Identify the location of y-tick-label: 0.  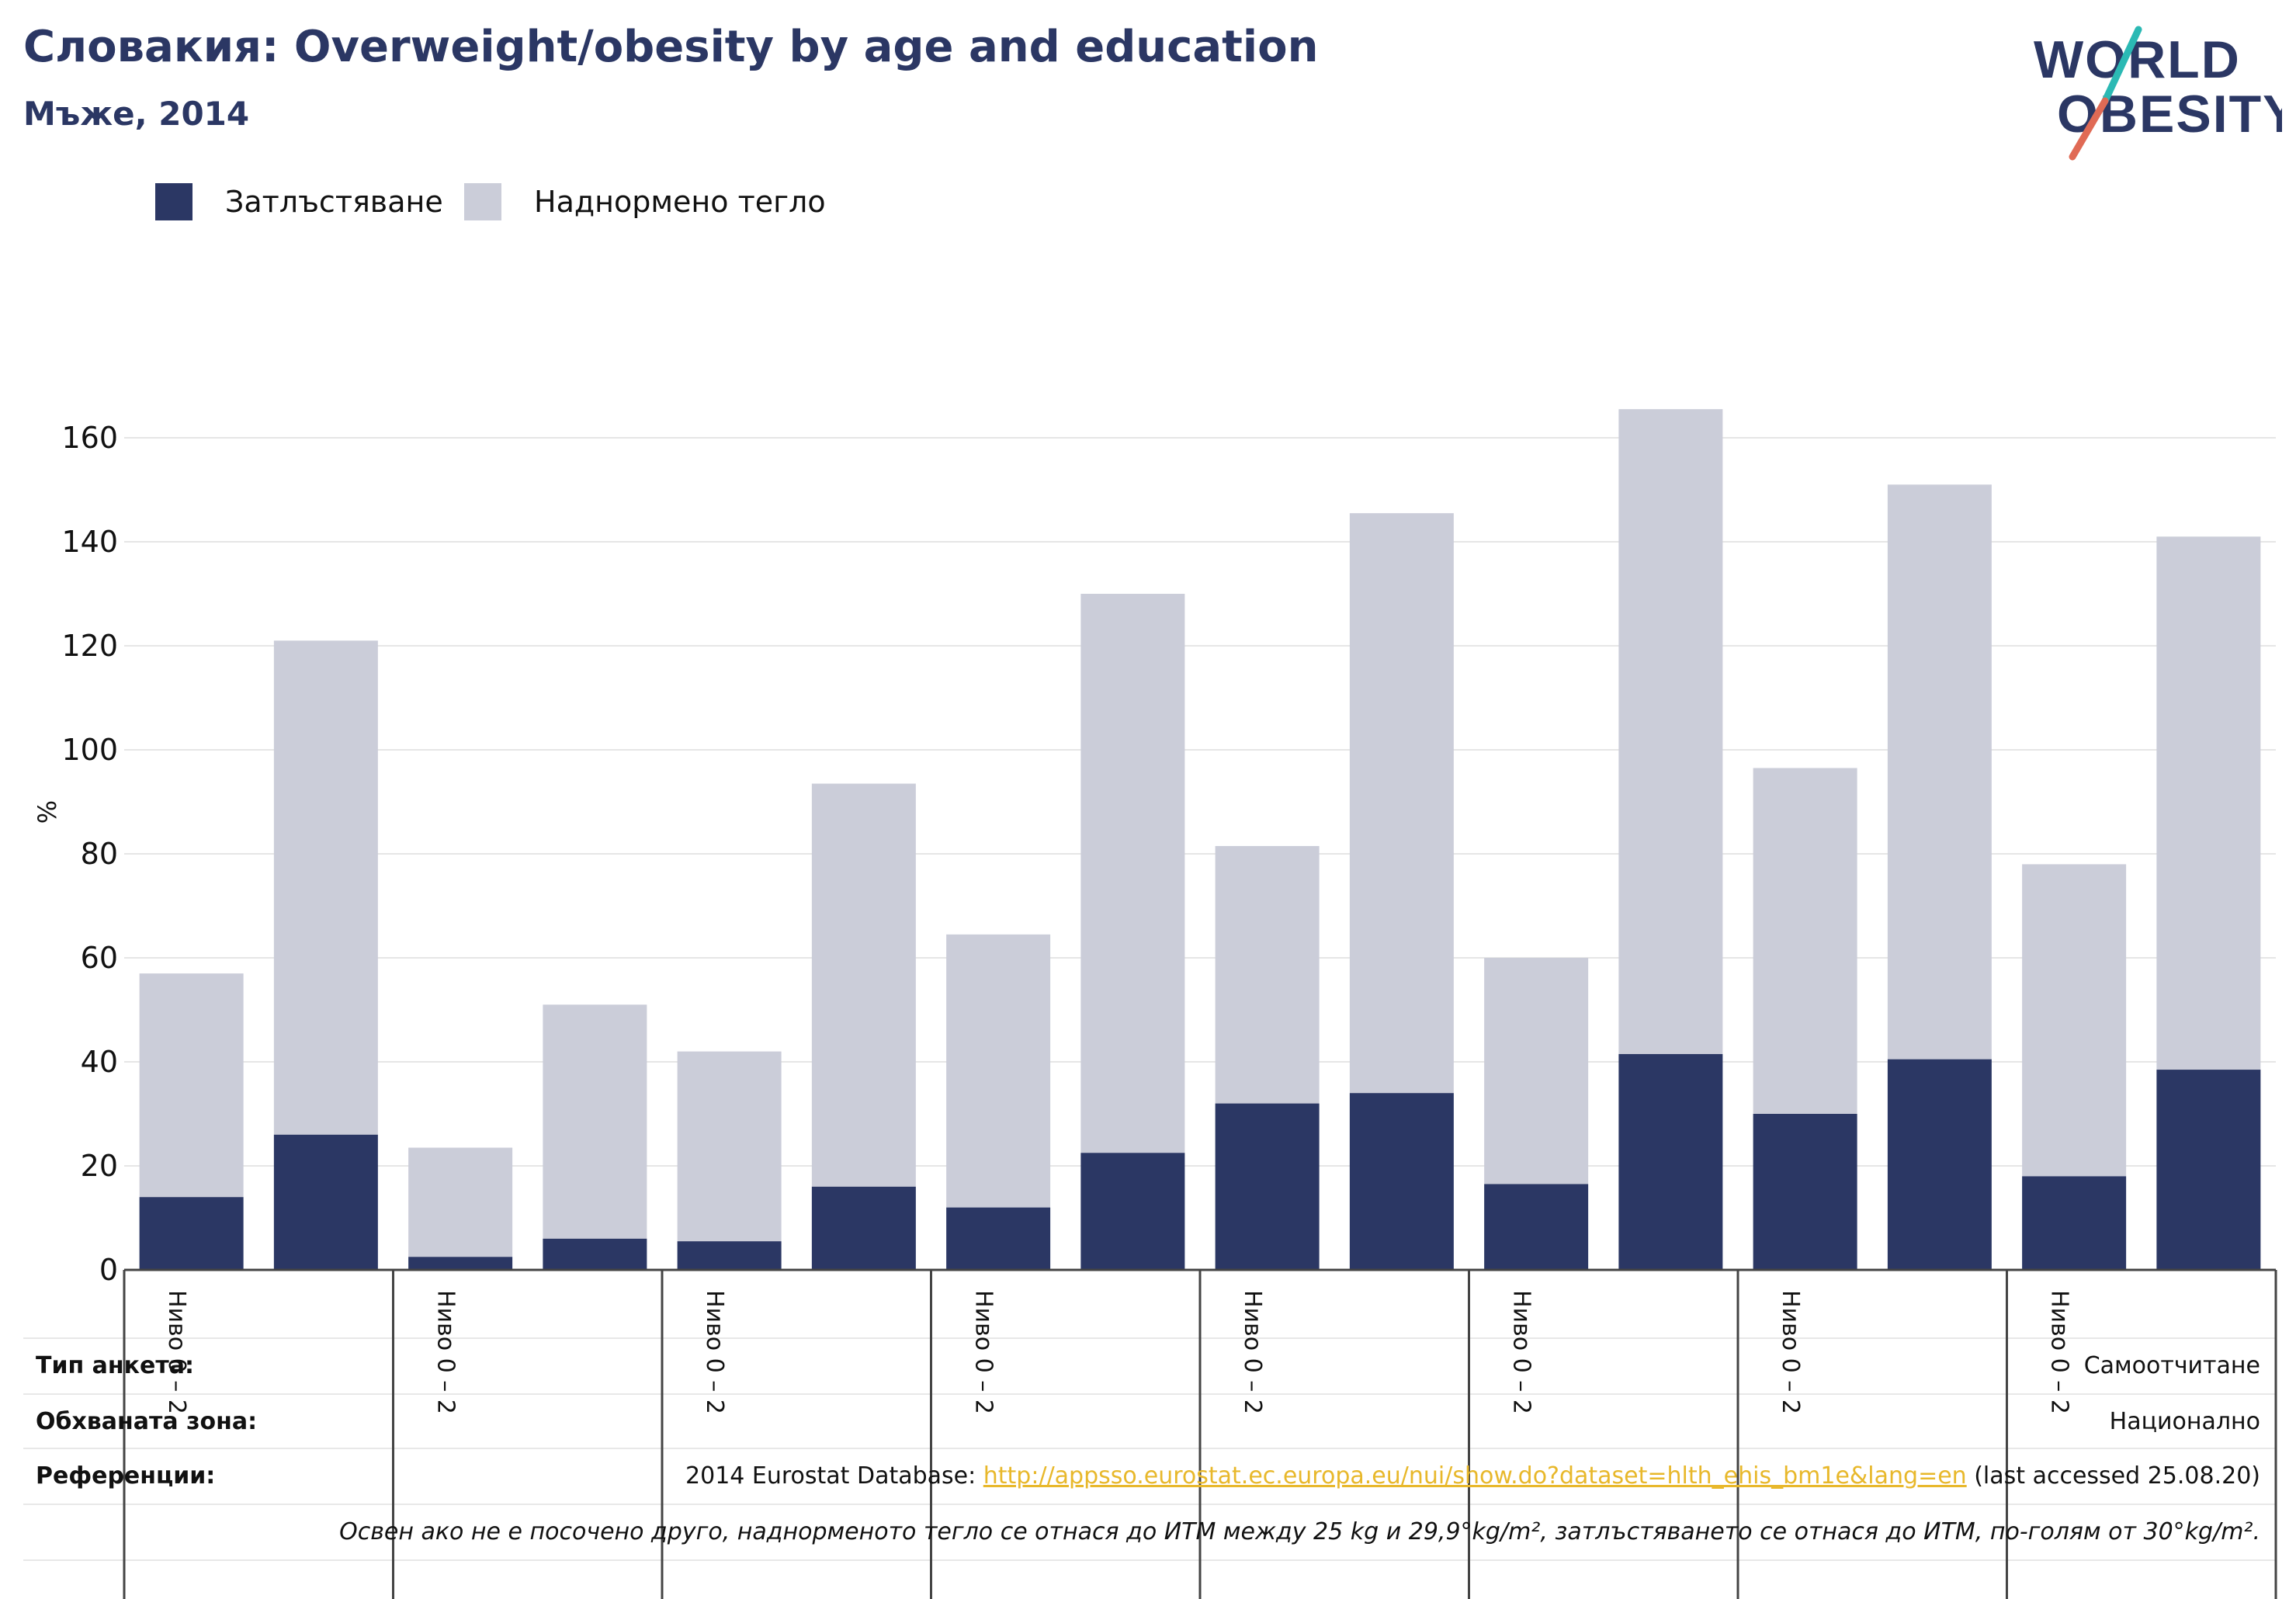
(108, 1270).